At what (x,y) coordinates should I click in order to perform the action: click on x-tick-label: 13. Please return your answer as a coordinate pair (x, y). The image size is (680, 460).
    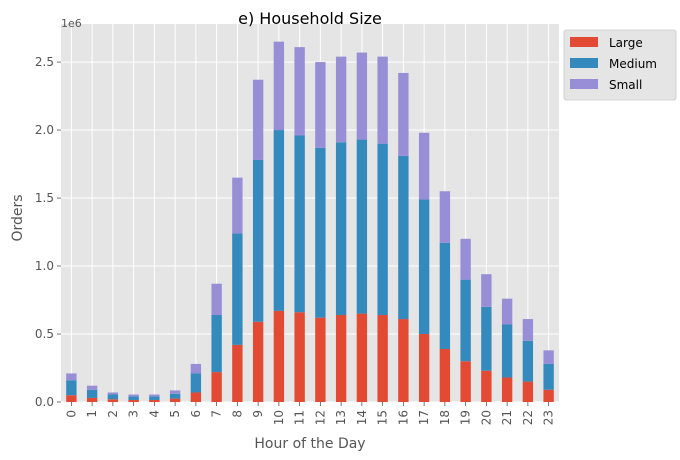
    Looking at the image, I should click on (341, 417).